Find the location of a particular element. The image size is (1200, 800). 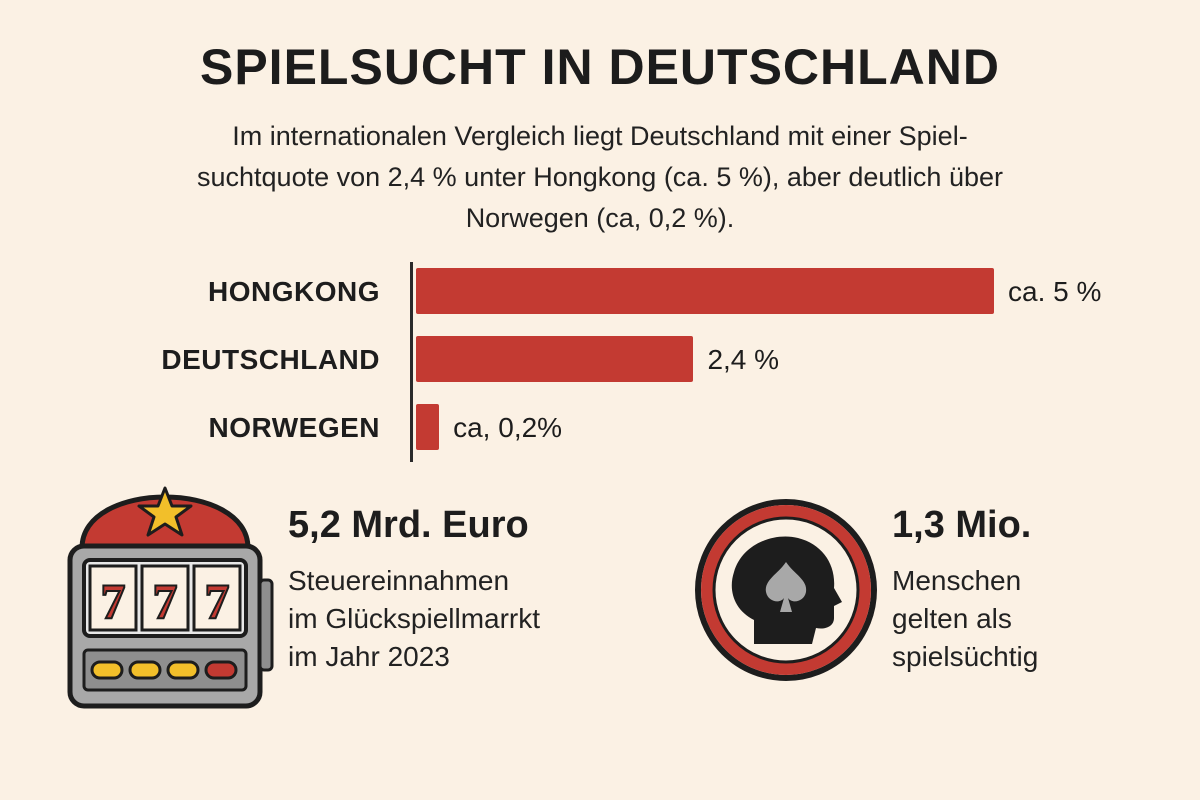

slot-symbol-2: 7 is located at coordinates (165, 601).